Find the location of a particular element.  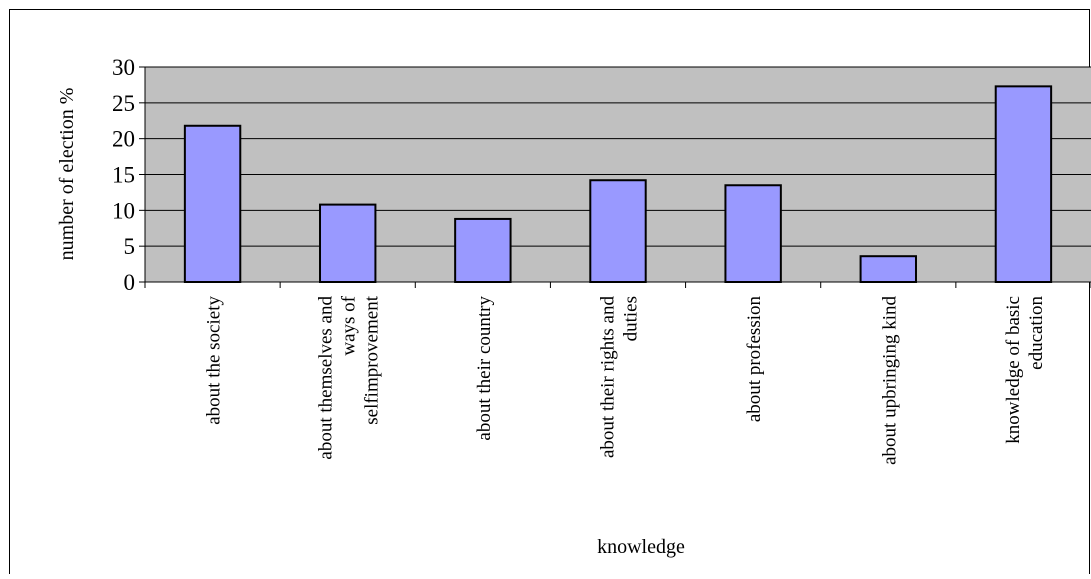

category-label: about profession is located at coordinates (754, 359).